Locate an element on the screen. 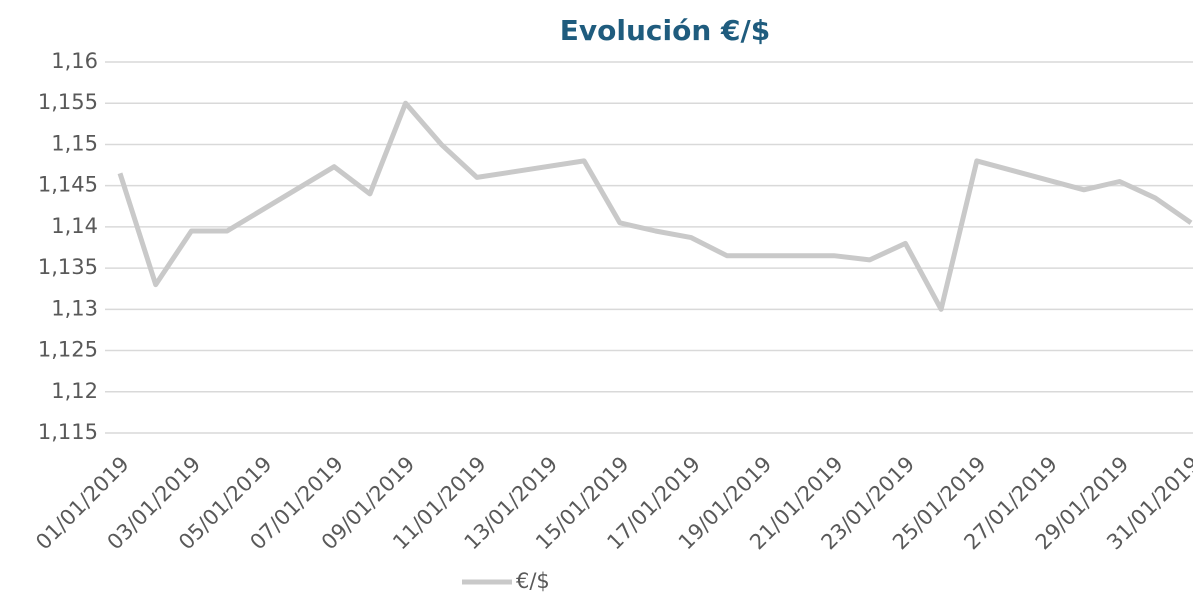  y-tick-label: 1,115 is located at coordinates (68, 432).